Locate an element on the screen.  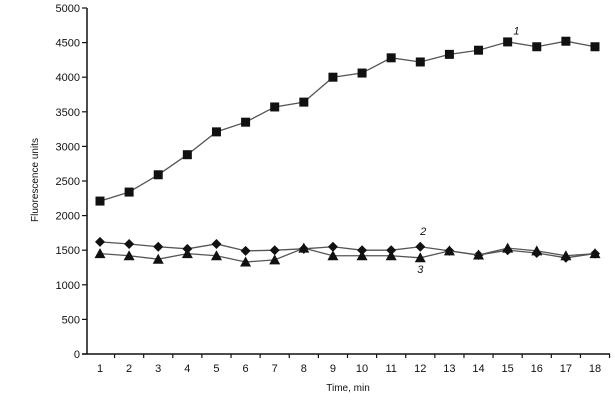
y-tick-label: 3500 is located at coordinates (68, 113).